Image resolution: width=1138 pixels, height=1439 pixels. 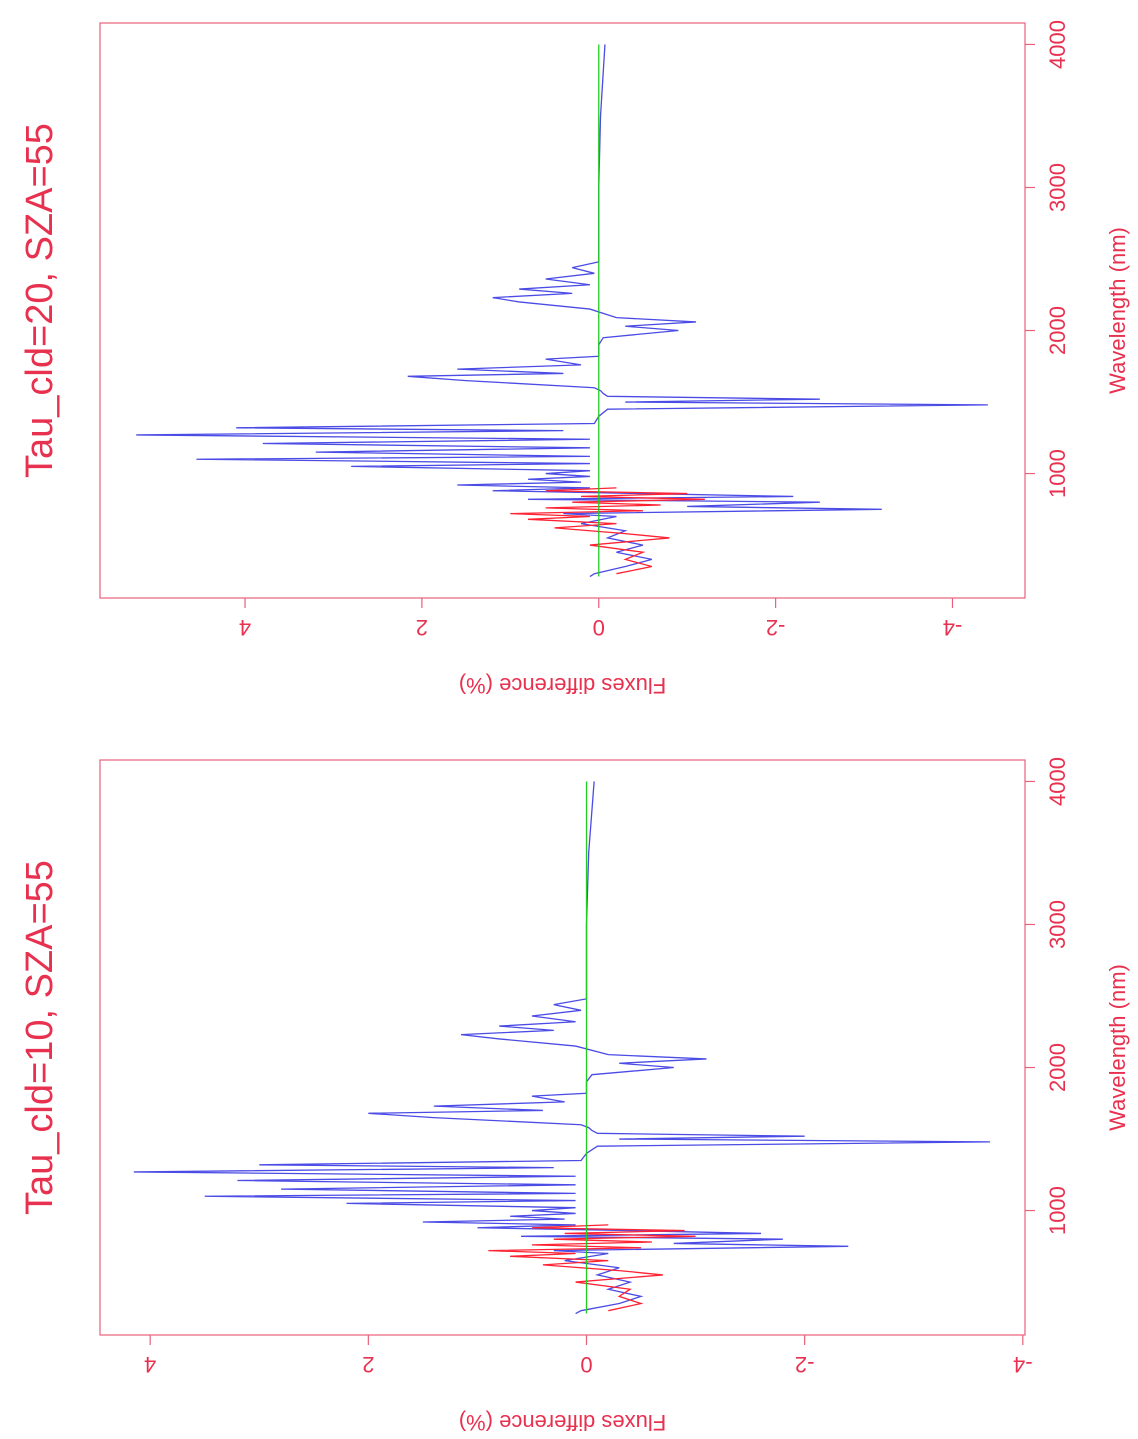 I want to click on chart-title: Tau_cld=10, SZA=55, so click(x=40, y=1037).